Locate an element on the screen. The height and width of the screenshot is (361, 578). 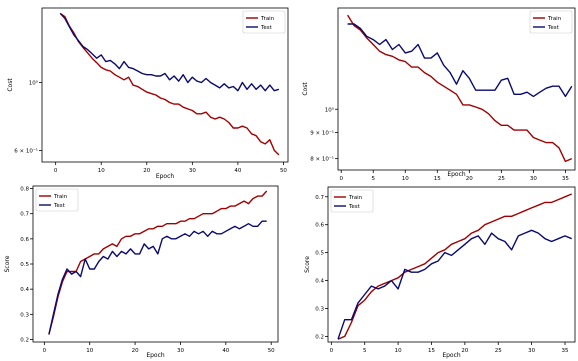
y-tick-label: 6 × 10⁻¹ is located at coordinates (26, 150).